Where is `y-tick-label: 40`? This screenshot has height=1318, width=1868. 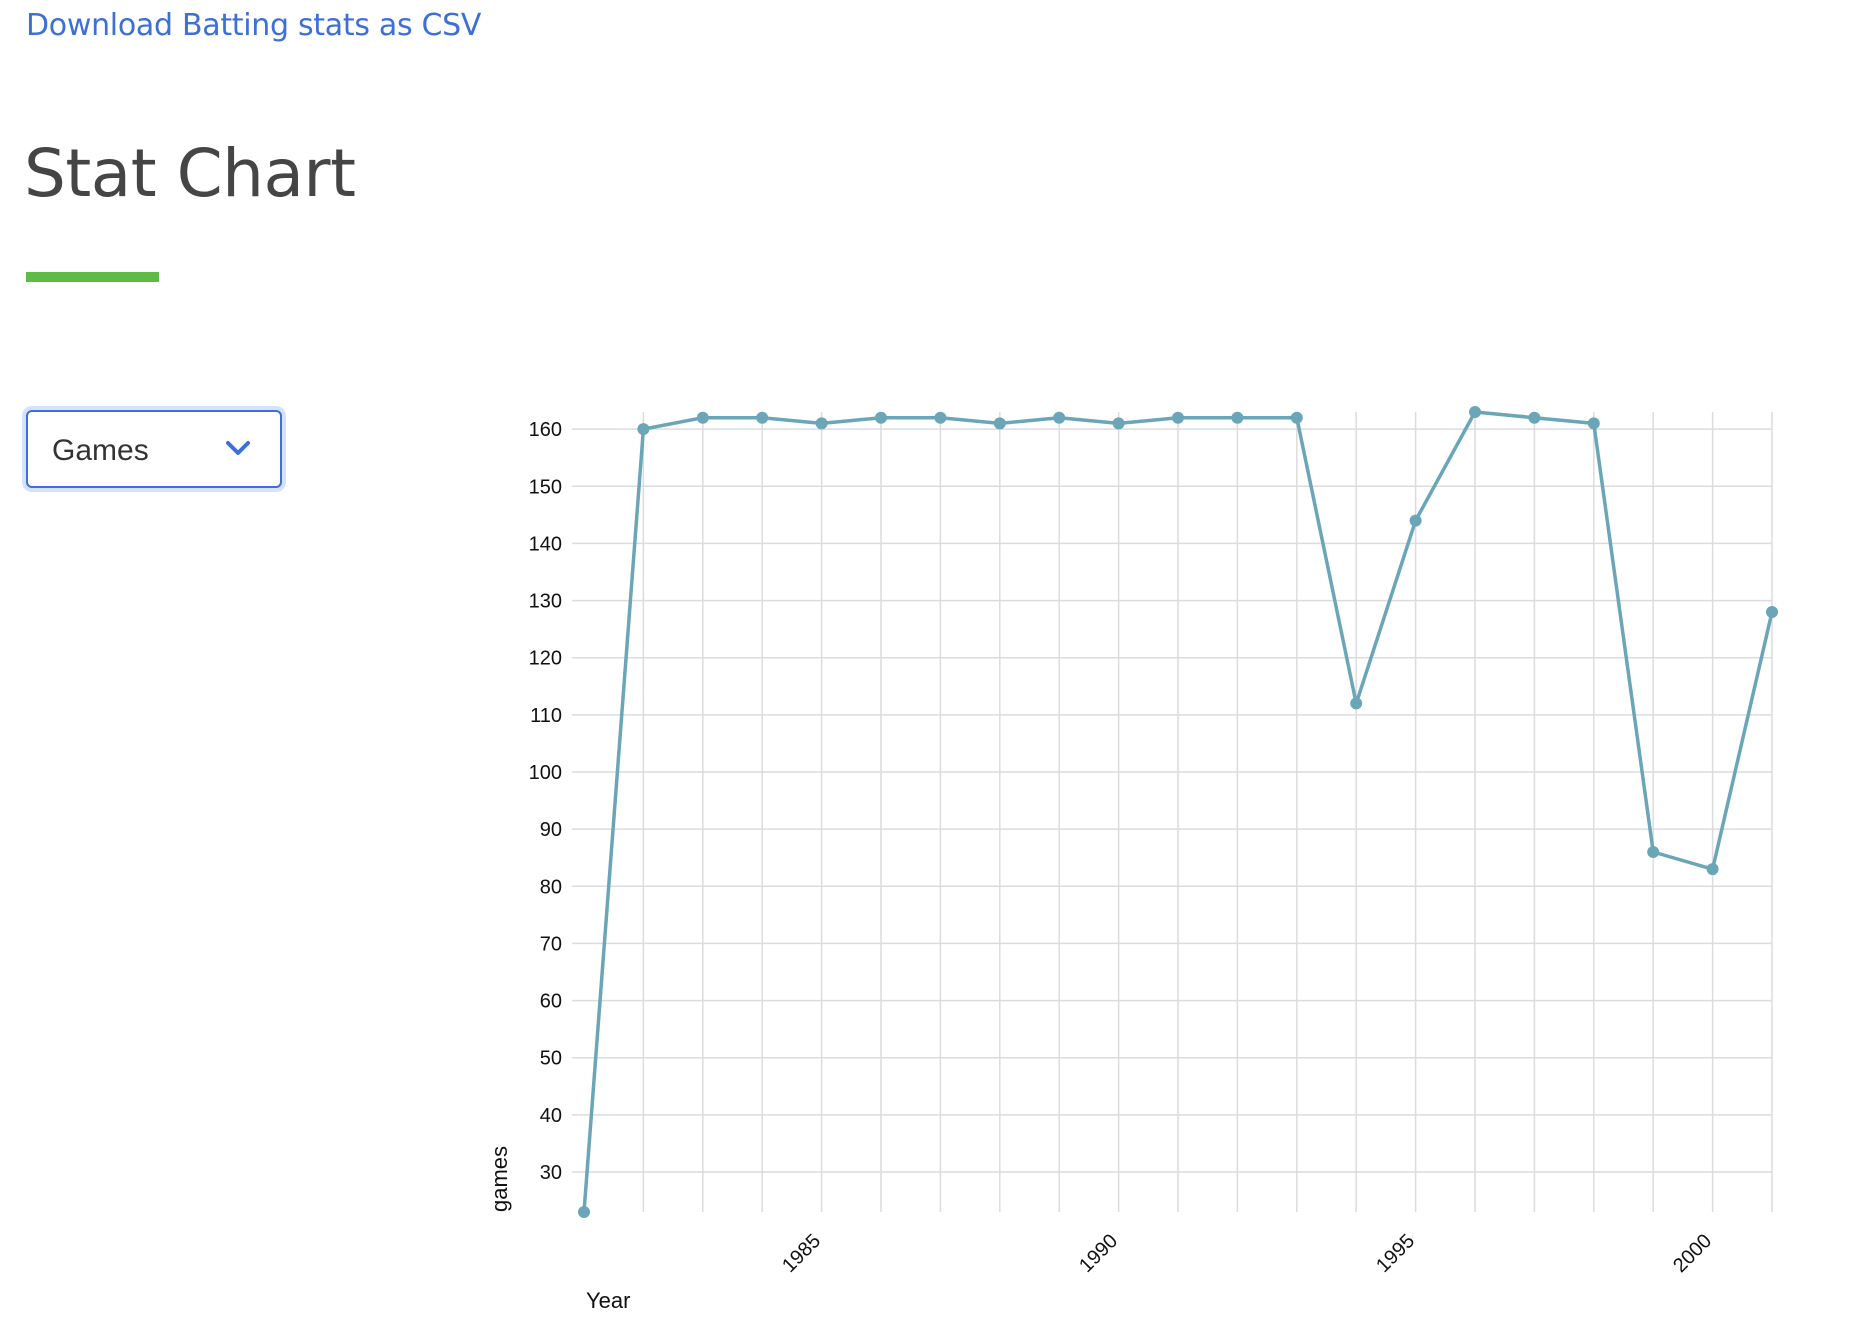 y-tick-label: 40 is located at coordinates (551, 1116).